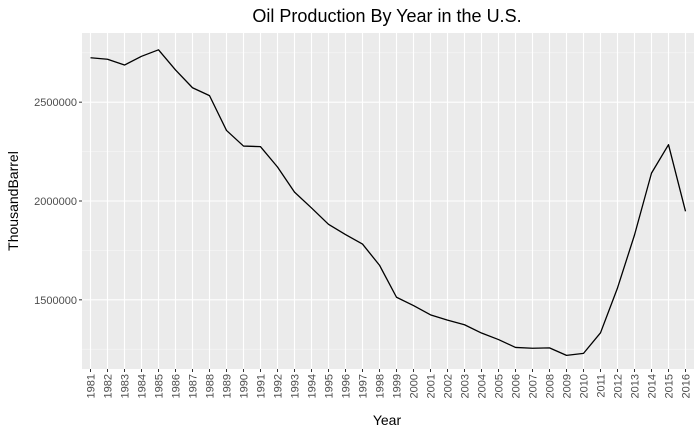 The height and width of the screenshot is (432, 700). What do you see at coordinates (194, 386) in the screenshot?
I see `x-tick-label: 1987` at bounding box center [194, 386].